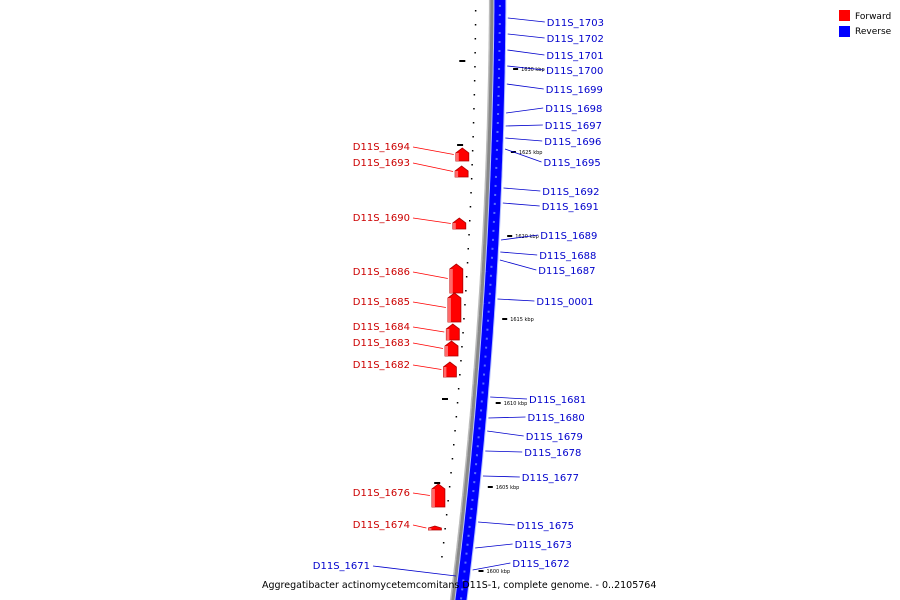  What do you see at coordinates (573, 126) in the screenshot?
I see `reverse-gene-label: D11S_1697` at bounding box center [573, 126].